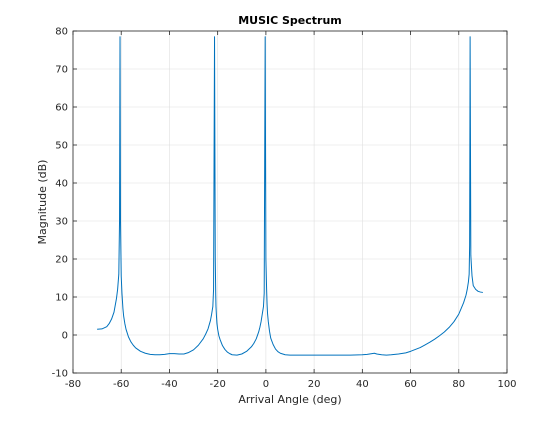  Describe the element at coordinates (61, 260) in the screenshot. I see `y-tick-label: 20` at that location.